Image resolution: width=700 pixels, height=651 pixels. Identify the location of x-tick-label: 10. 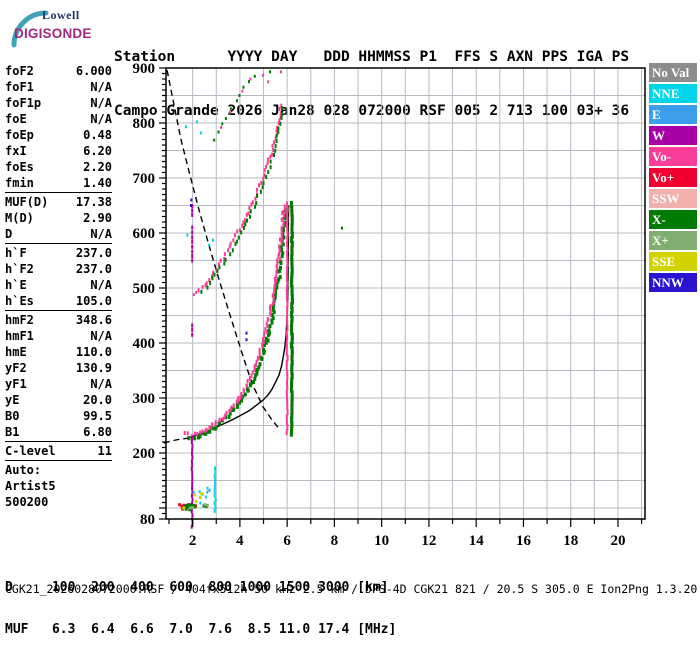
(381, 541).